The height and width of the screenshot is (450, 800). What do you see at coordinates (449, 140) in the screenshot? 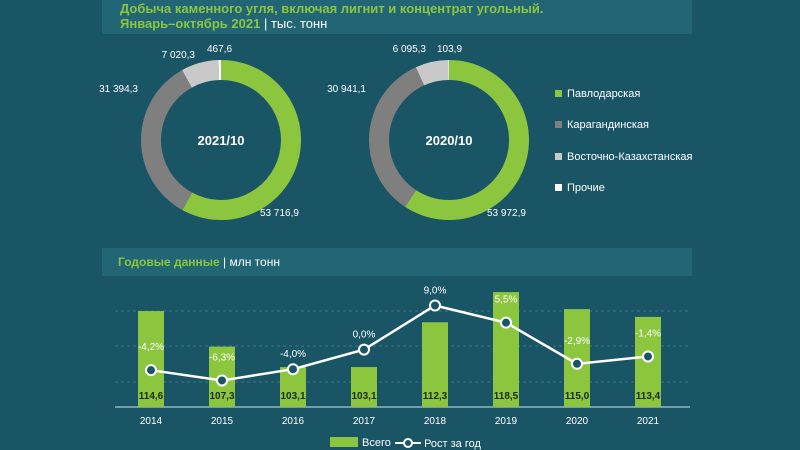
I see `pie-center-label: 2020/10` at bounding box center [449, 140].